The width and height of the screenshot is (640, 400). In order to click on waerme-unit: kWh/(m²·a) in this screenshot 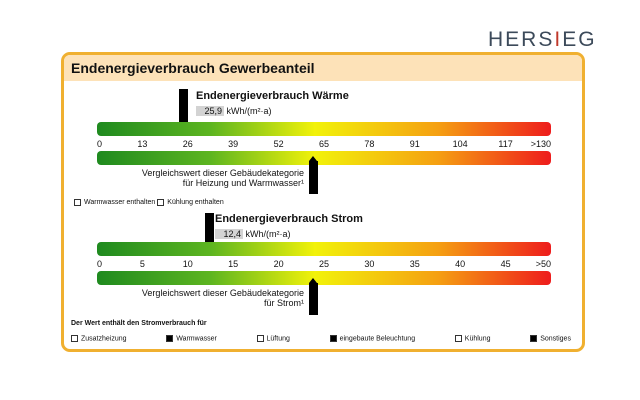, I will do `click(249, 111)`.